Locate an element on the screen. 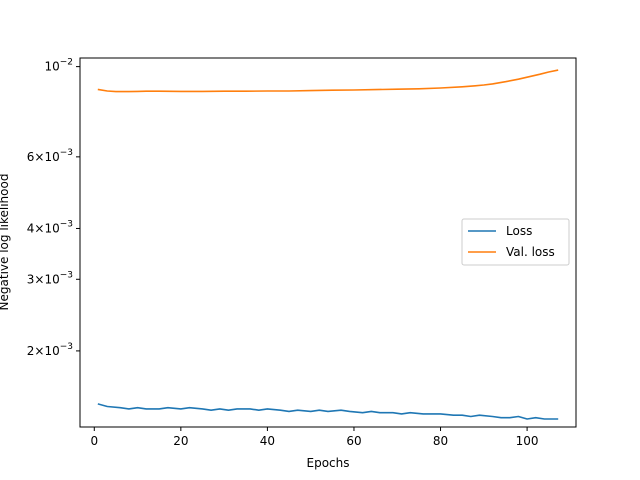 Image resolution: width=640 pixels, height=480 pixels. x-tick-label: 80 is located at coordinates (440, 441).